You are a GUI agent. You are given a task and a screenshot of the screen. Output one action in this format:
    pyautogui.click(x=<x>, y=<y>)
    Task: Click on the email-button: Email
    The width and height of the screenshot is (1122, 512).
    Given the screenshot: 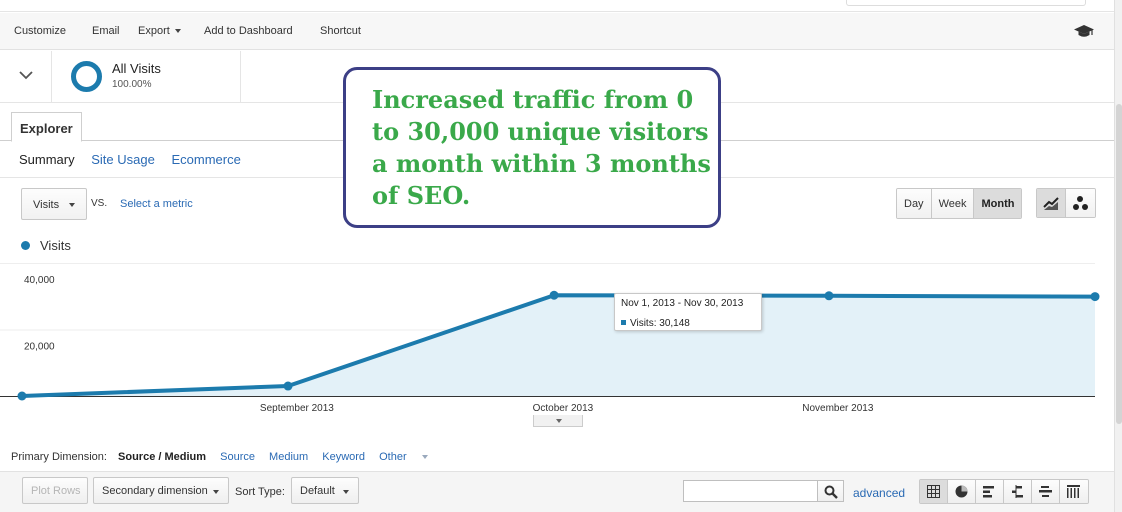 What is the action you would take?
    pyautogui.click(x=106, y=31)
    